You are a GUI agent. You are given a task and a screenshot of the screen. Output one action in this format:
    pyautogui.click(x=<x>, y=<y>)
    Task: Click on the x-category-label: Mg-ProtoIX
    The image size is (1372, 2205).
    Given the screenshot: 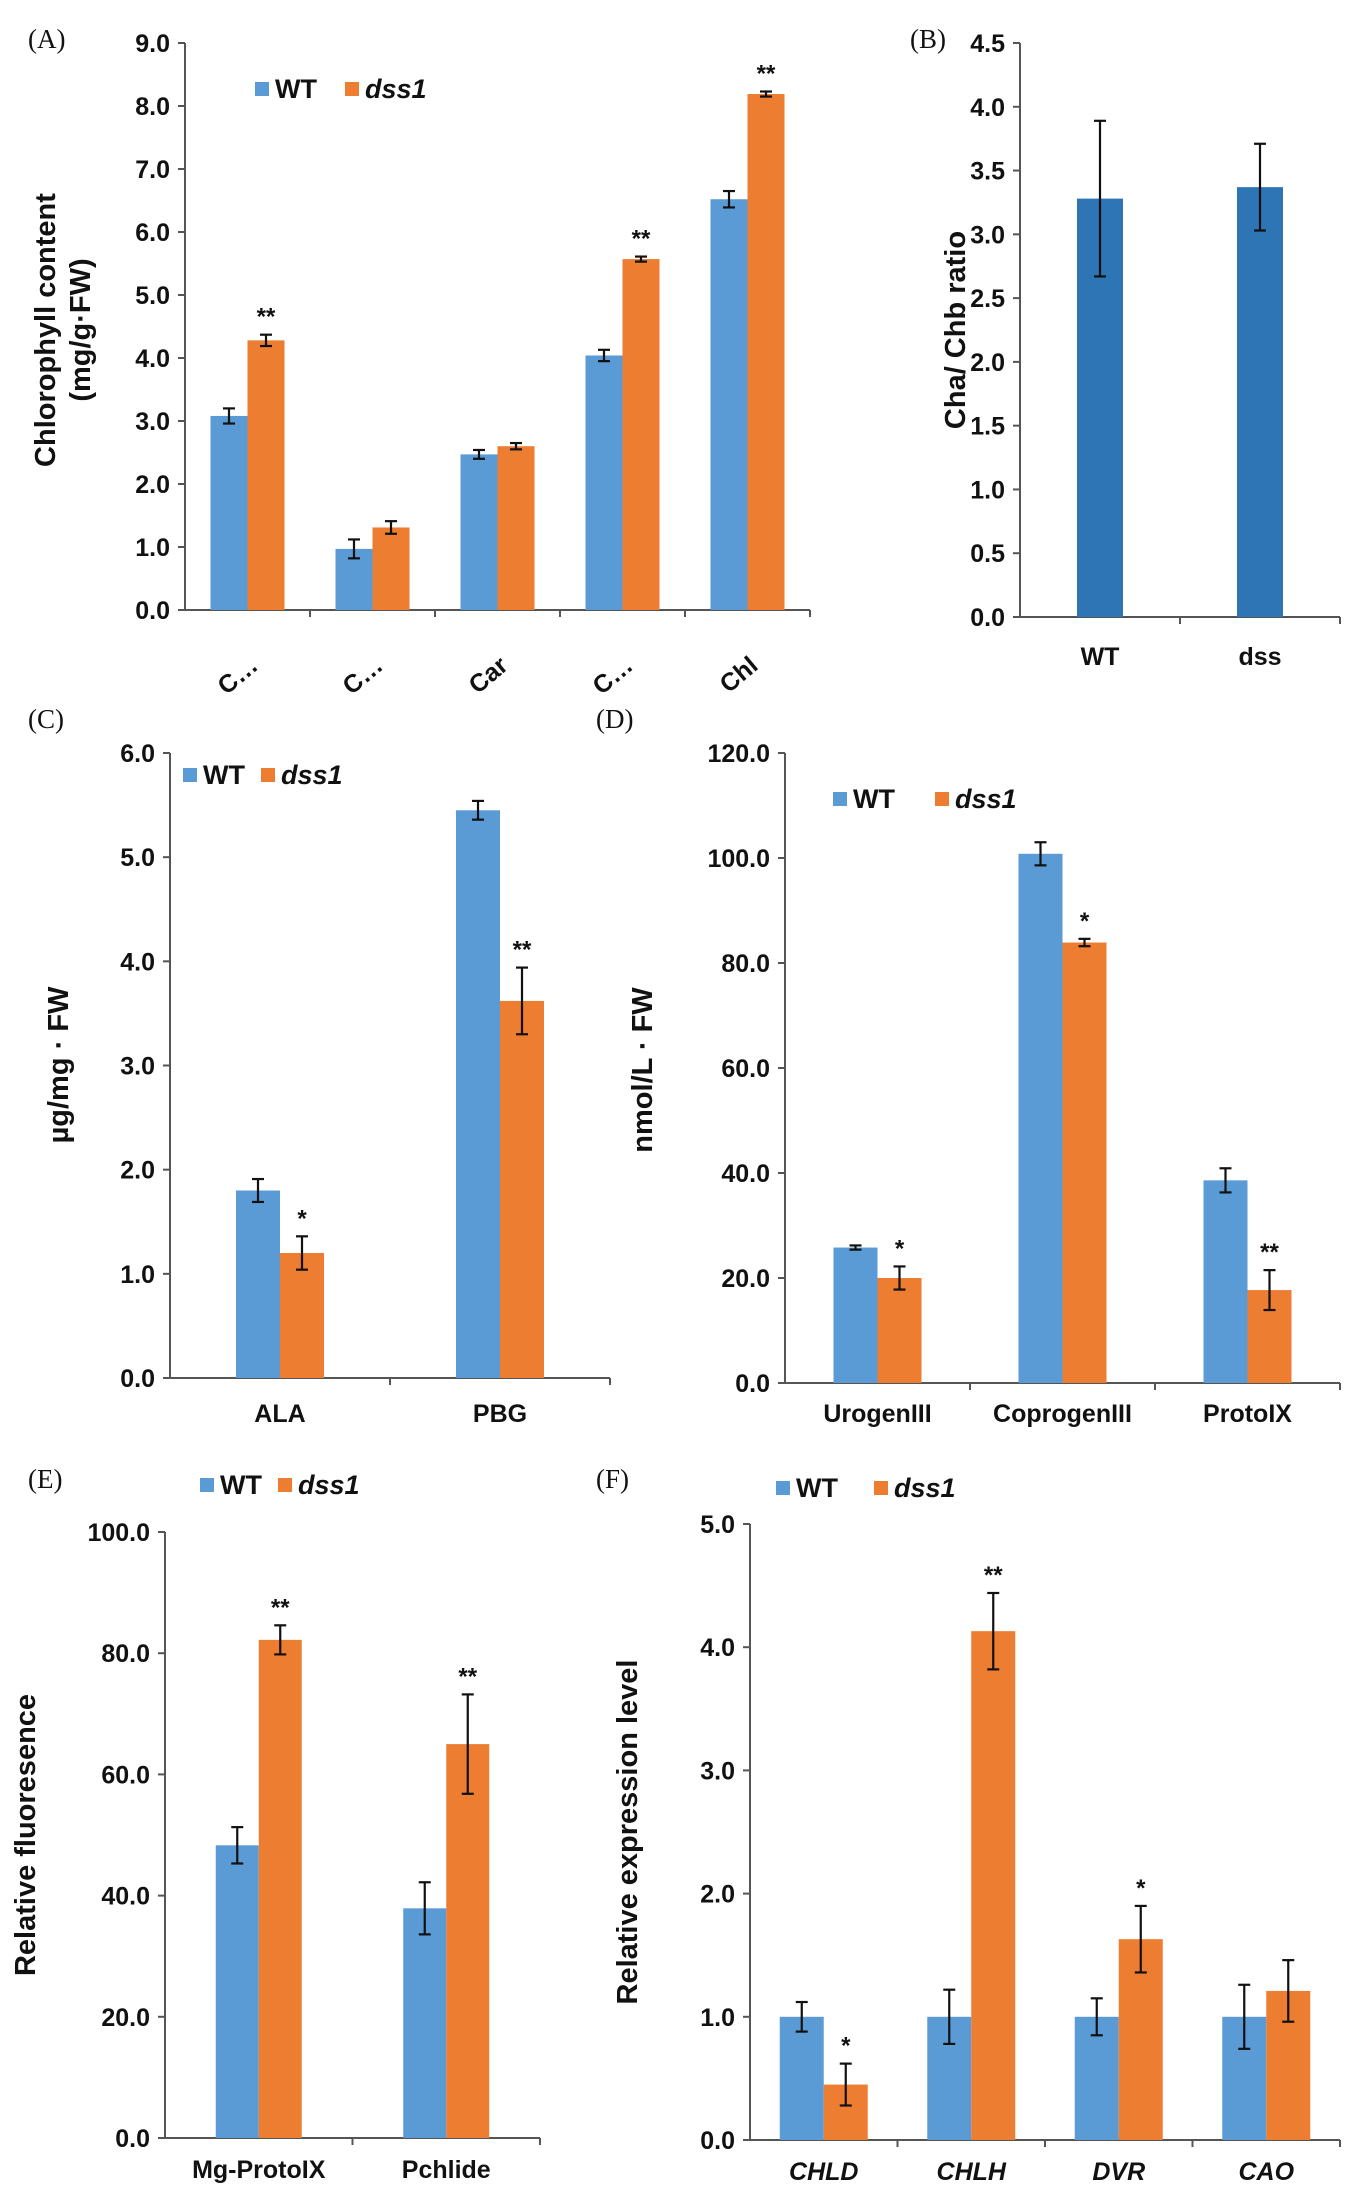 What is the action you would take?
    pyautogui.click(x=259, y=2170)
    